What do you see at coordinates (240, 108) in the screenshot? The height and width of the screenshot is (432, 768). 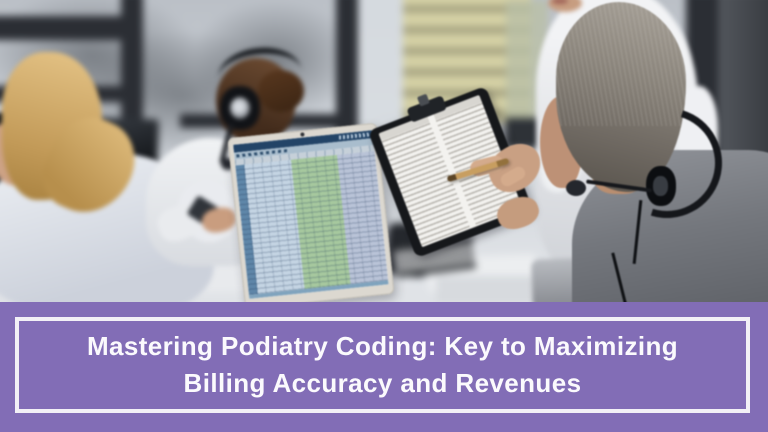 I see `headset-earcup-inner` at bounding box center [240, 108].